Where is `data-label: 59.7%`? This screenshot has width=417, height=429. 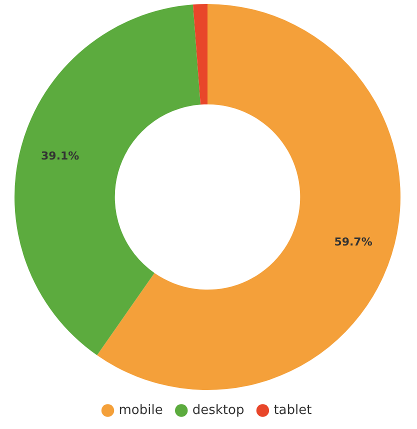
data-label: 59.7% is located at coordinates (353, 242).